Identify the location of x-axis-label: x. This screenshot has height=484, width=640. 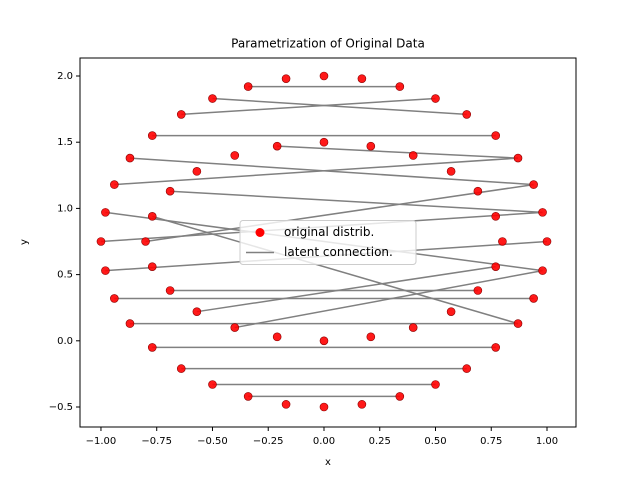
(328, 462).